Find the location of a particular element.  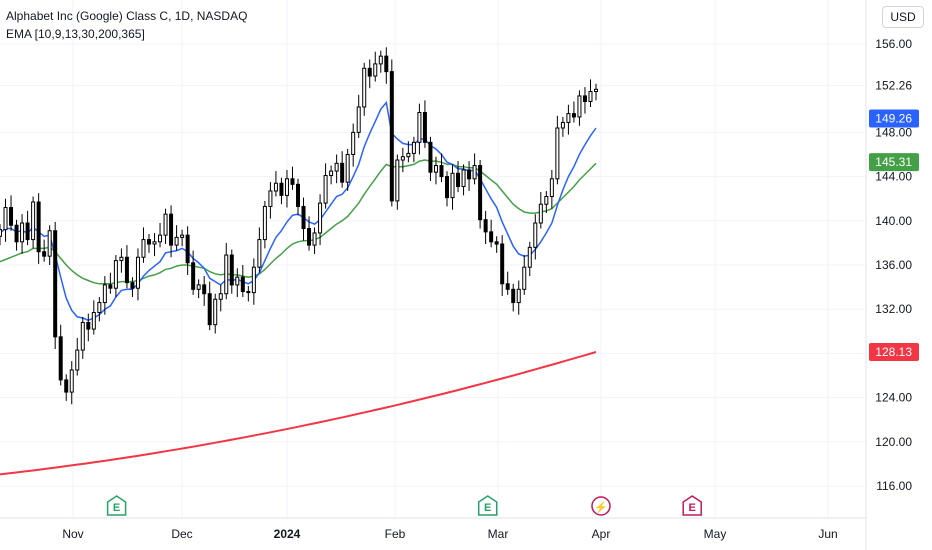

price-tick-label: 120.00 is located at coordinates (893, 442).